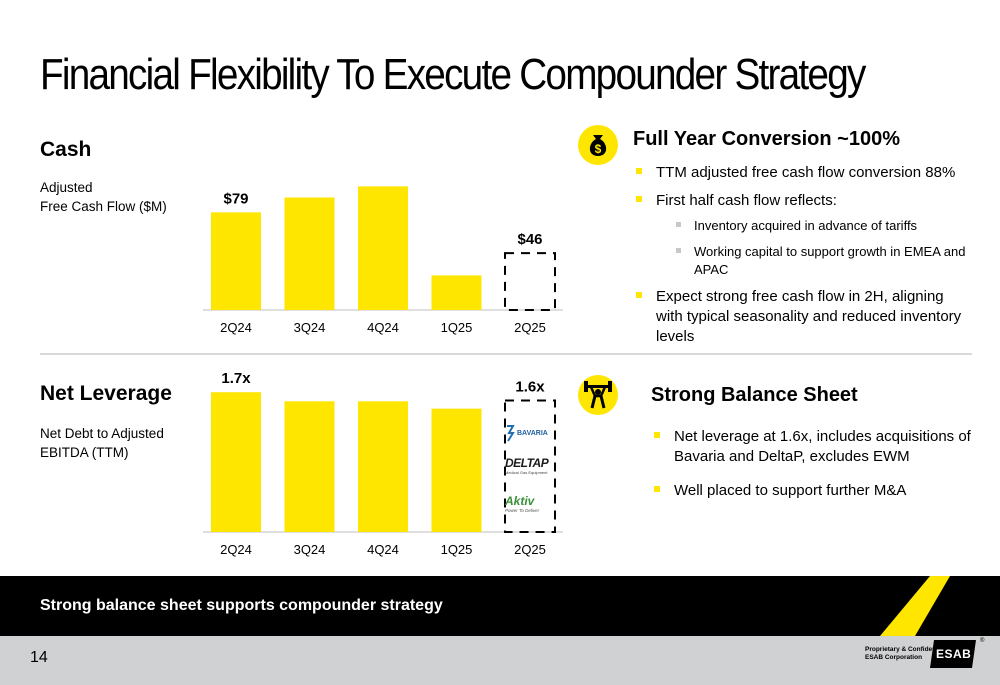  I want to click on aktiv-logo: Aktiv Power To Deliver, so click(530, 507).